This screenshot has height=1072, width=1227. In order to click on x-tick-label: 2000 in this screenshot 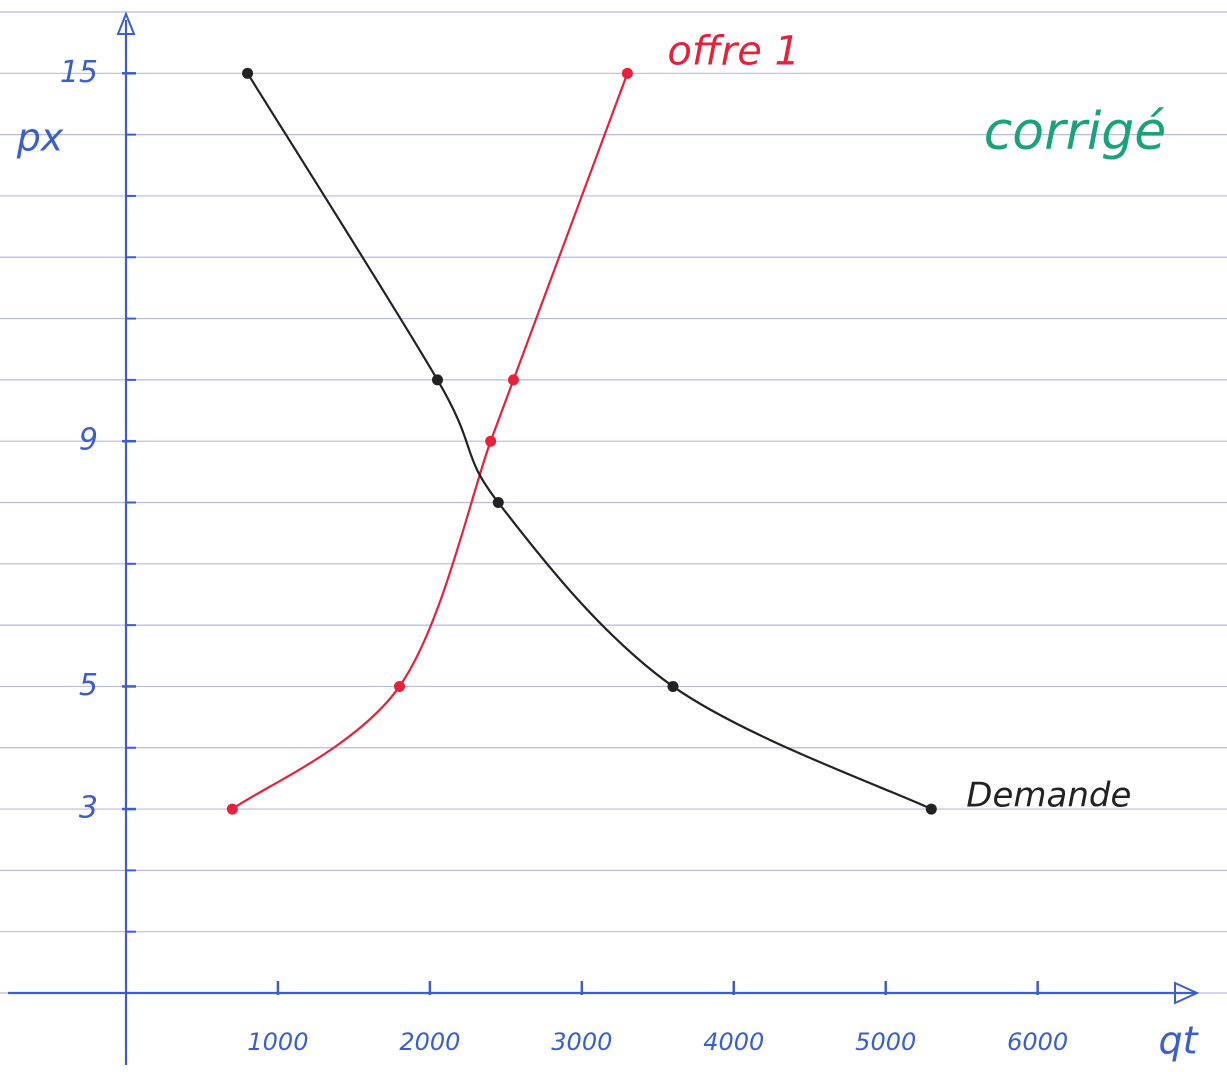, I will do `click(429, 1042)`.